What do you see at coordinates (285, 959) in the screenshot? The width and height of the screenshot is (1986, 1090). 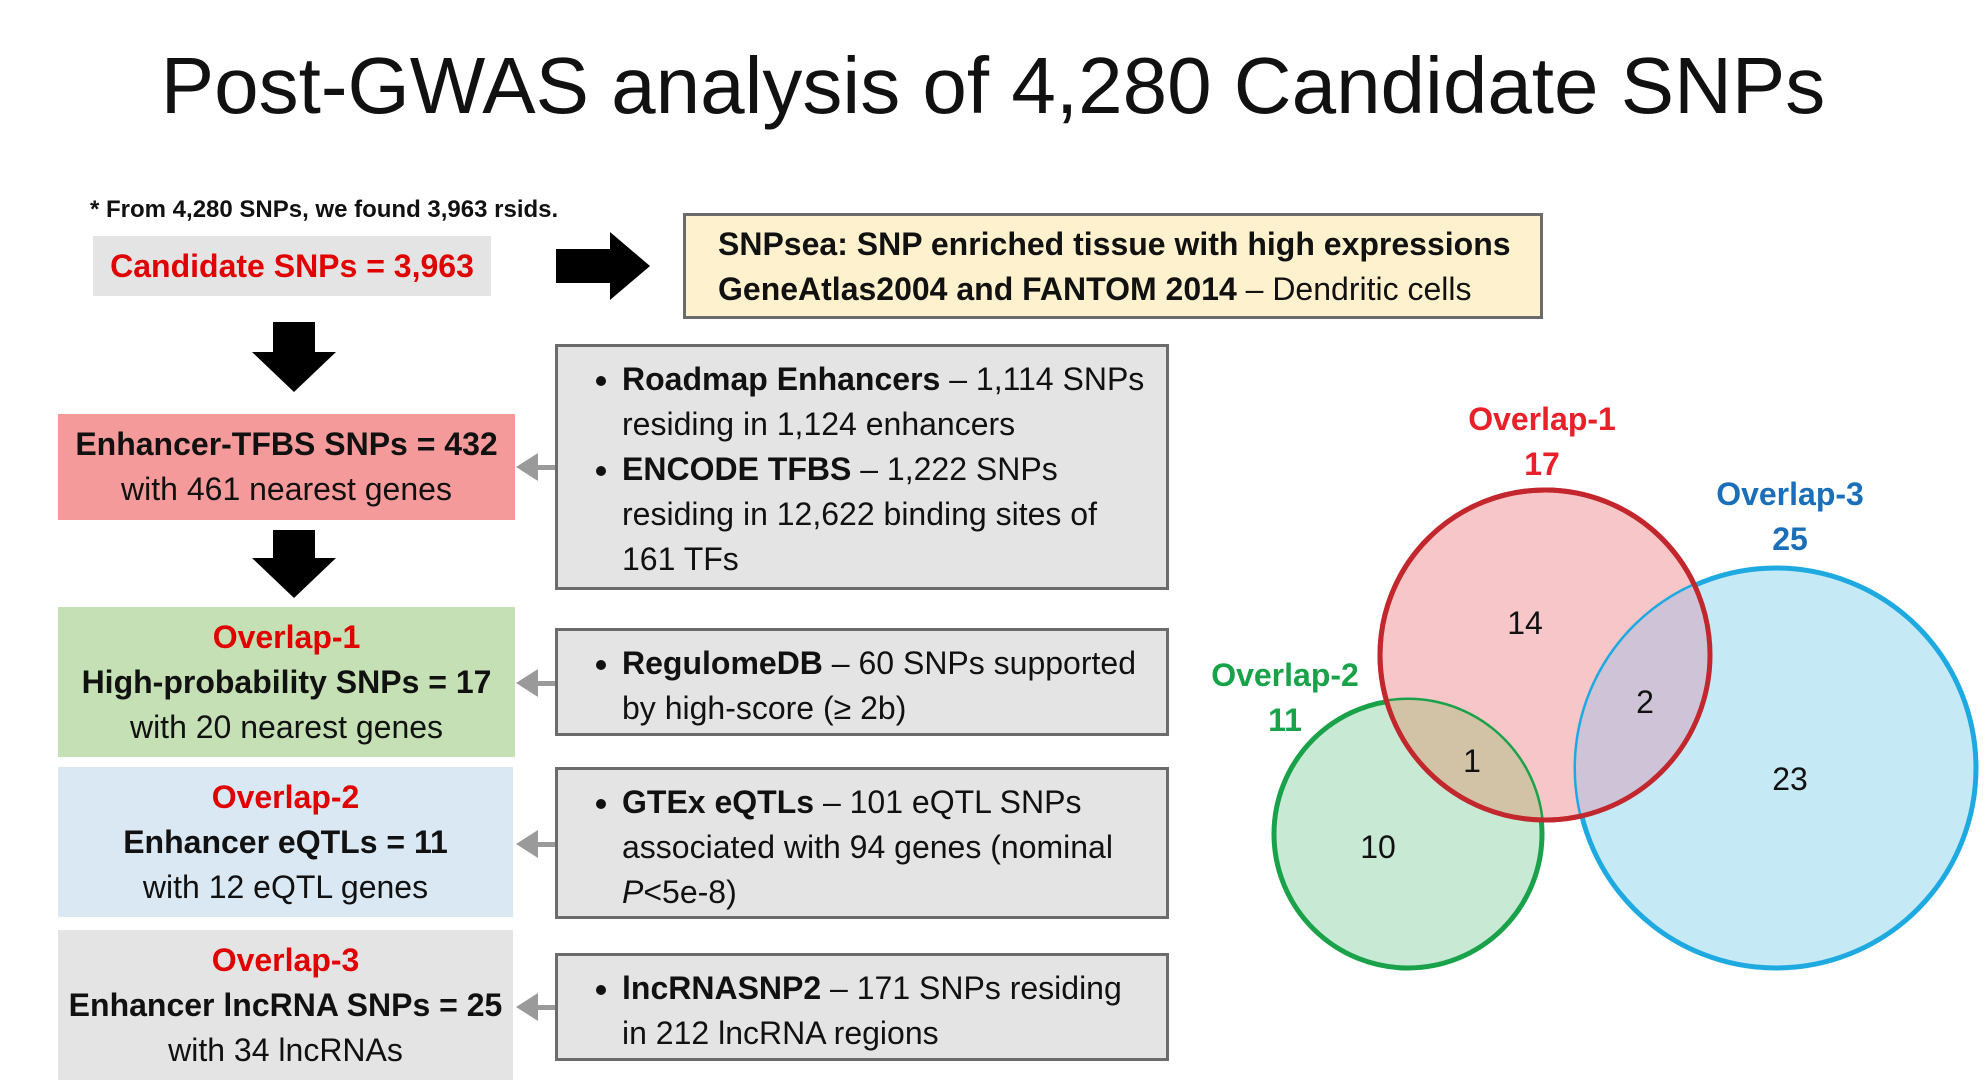 I see `overlap3-tag: Overlap-3` at bounding box center [285, 959].